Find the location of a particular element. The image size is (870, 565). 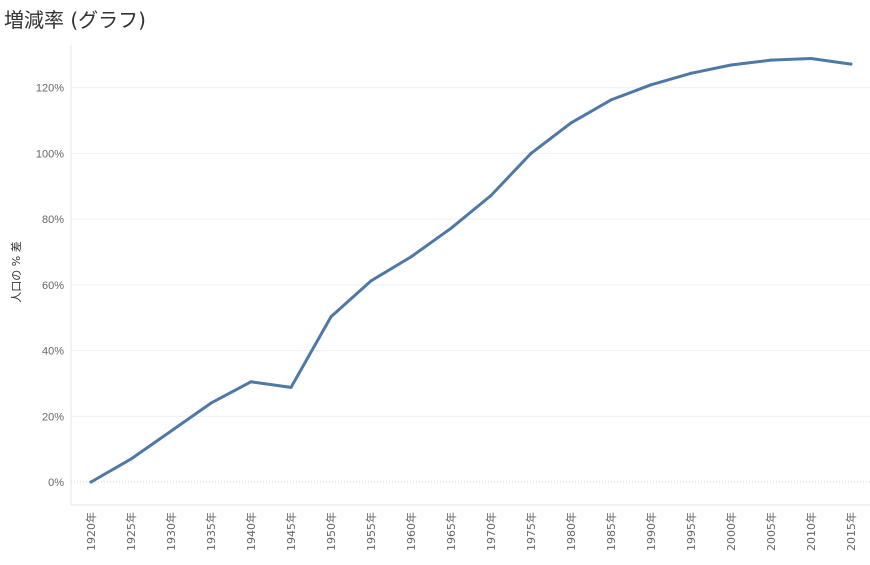

x-tick-label: 1980年 is located at coordinates (571, 531).